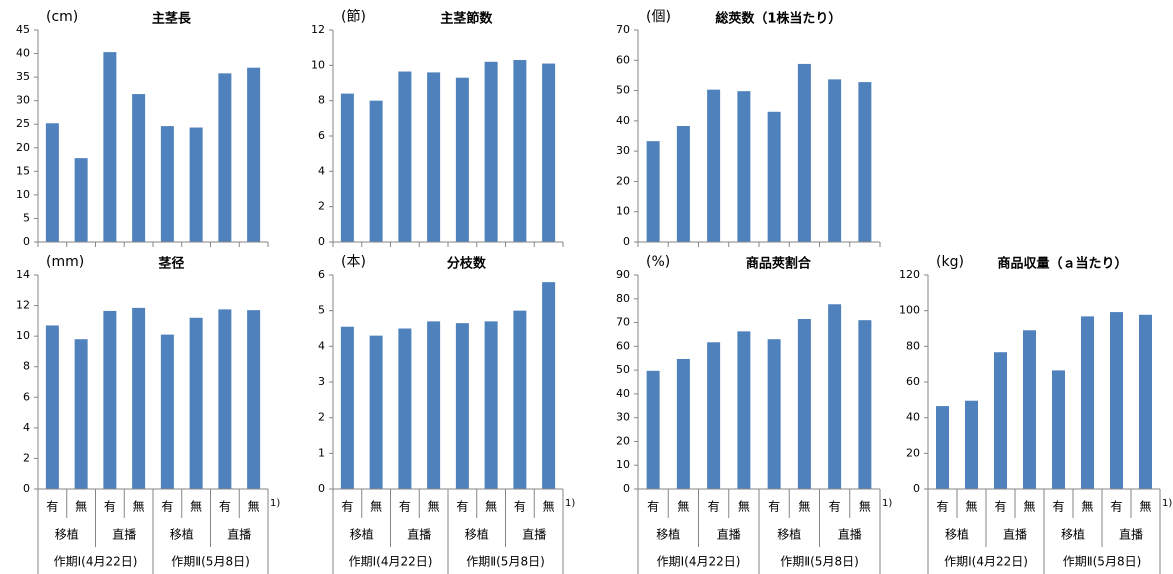  Describe the element at coordinates (23, 100) in the screenshot. I see `y-tick-label: 30` at that location.